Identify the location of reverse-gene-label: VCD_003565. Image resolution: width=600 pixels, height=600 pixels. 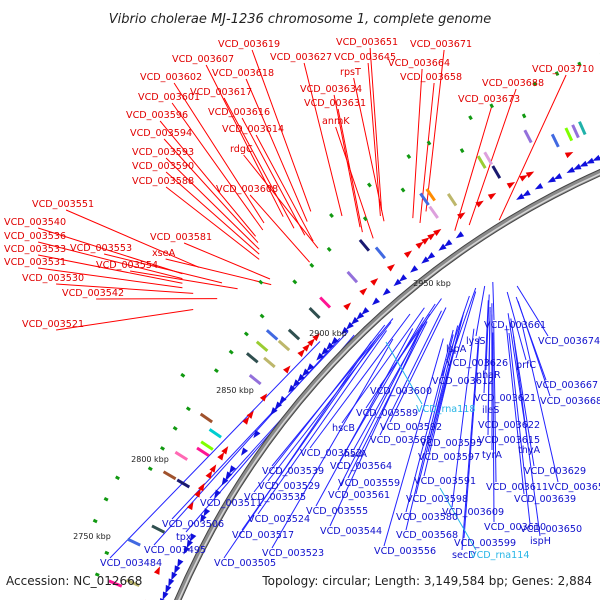
(401, 440).